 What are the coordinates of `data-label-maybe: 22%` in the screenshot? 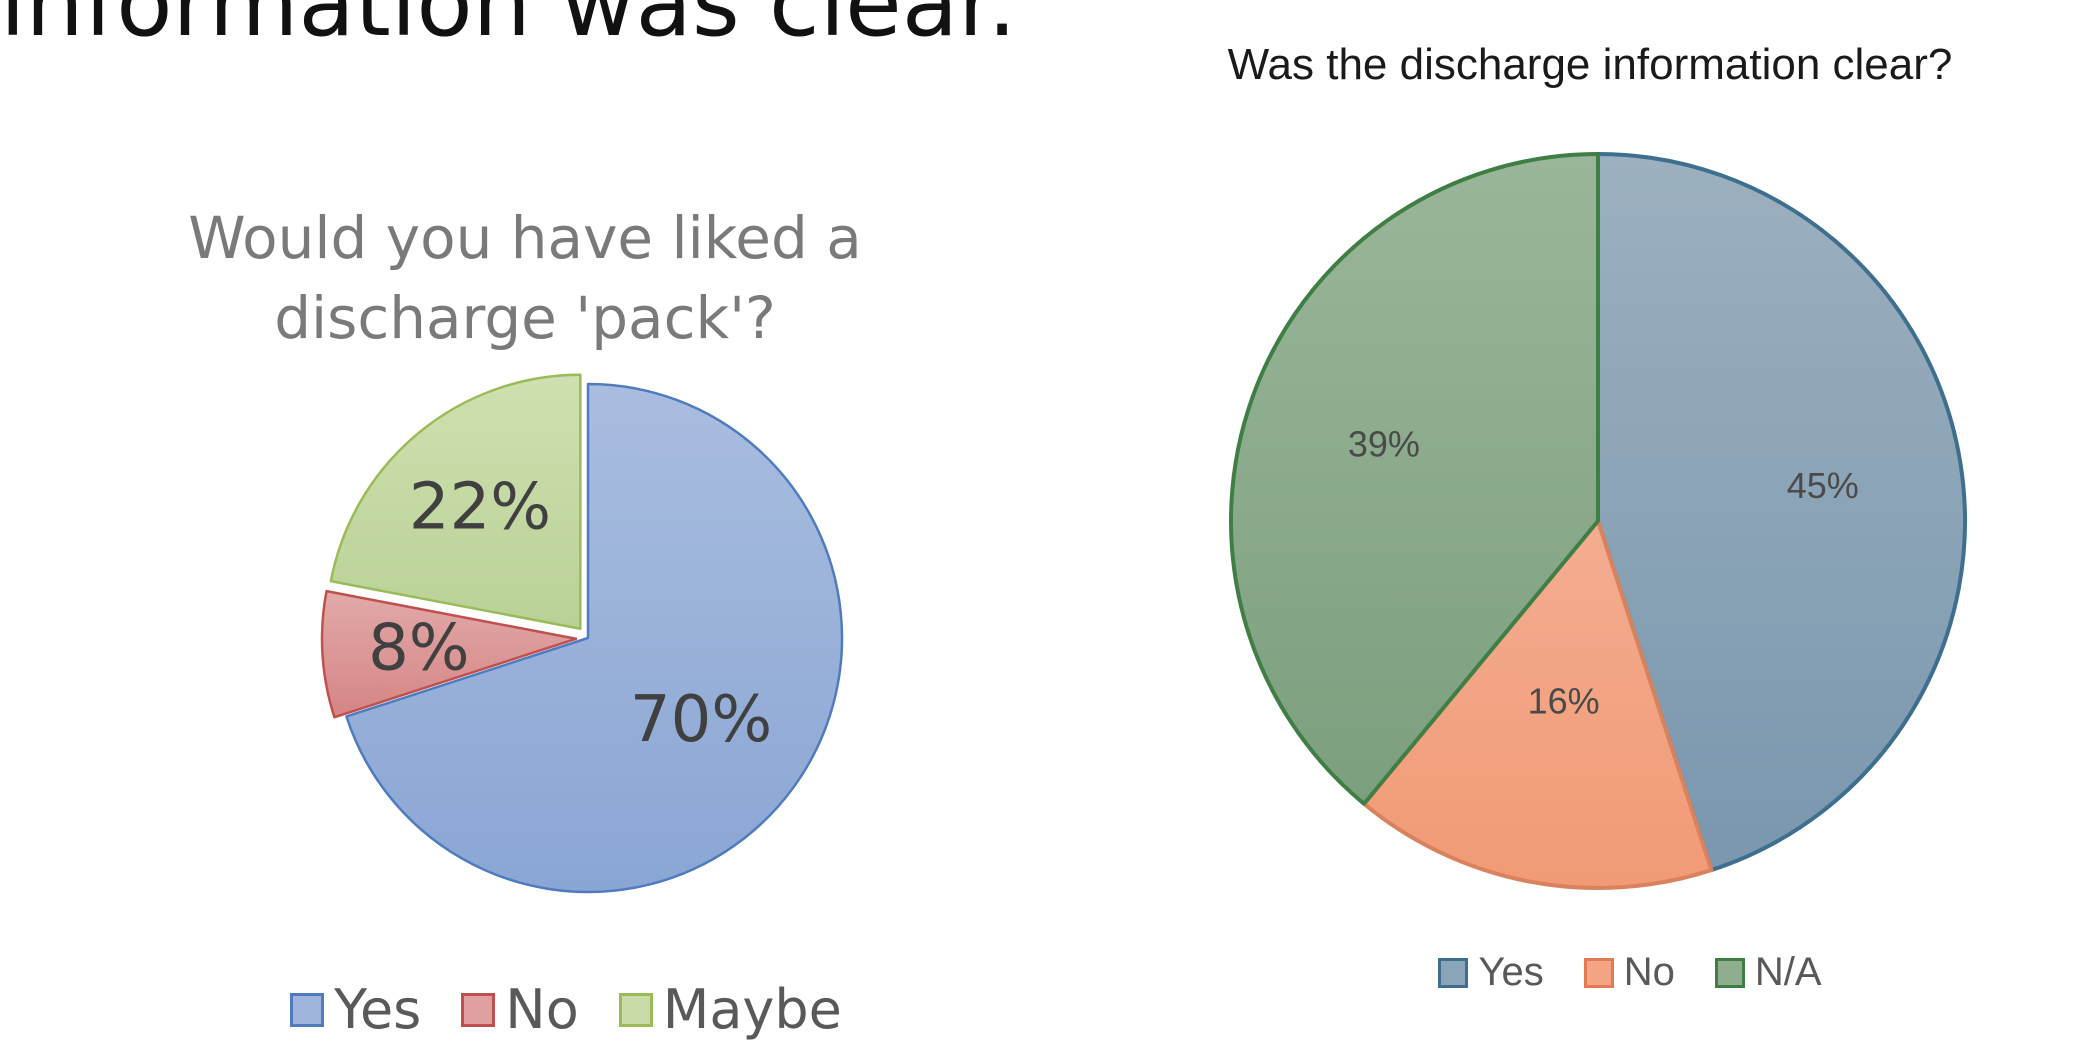 It's located at (480, 507).